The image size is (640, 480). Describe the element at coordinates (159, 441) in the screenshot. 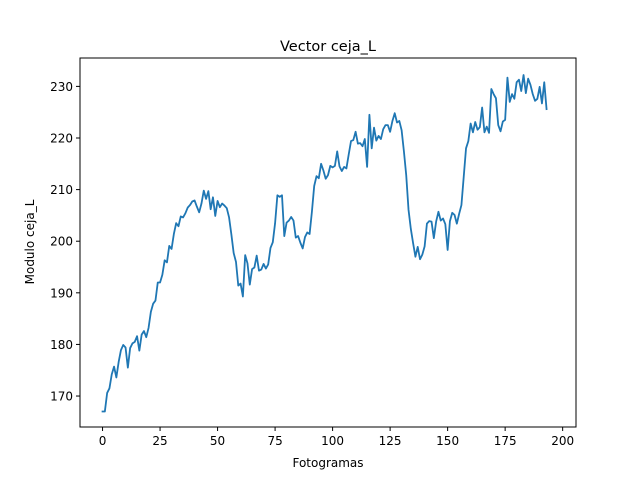

I see `x-tick-label: 25` at that location.